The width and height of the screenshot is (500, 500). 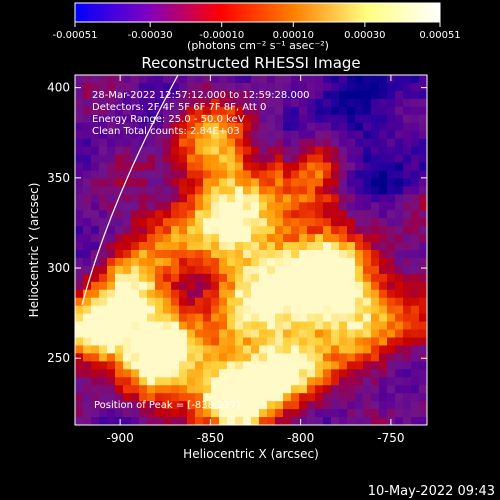 What do you see at coordinates (431, 491) in the screenshot?
I see `footer-date: 10-May-2022 09:43` at bounding box center [431, 491].